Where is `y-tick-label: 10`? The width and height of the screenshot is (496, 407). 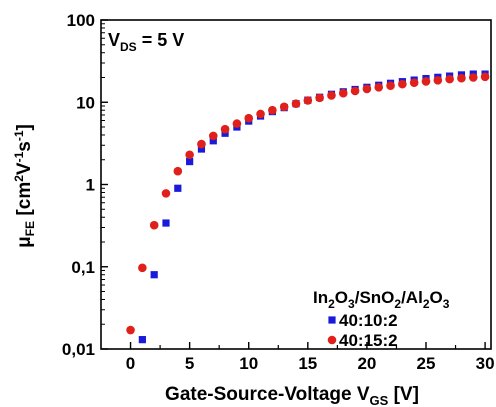 y-tick-label: 10 is located at coordinates (85, 102).